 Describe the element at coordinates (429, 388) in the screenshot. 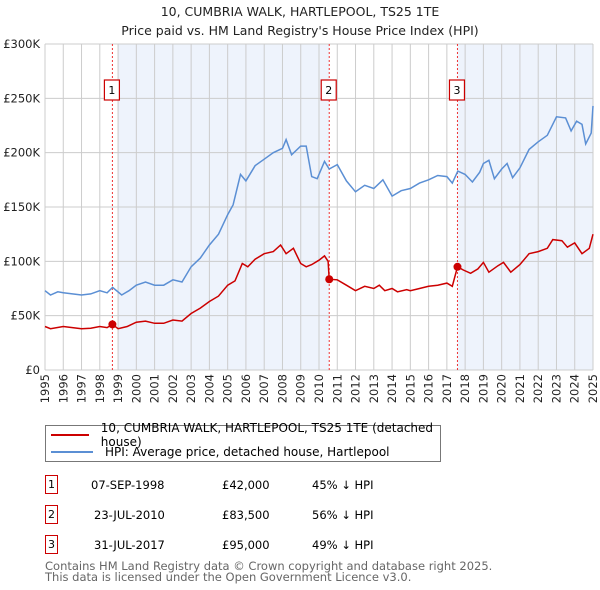

I see `x-tick-label: 2016` at that location.